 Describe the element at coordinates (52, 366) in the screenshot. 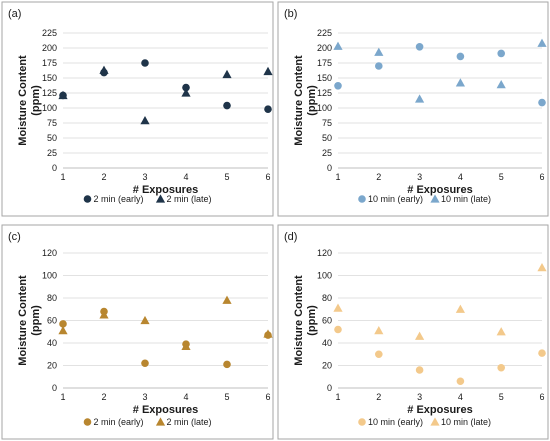

I see `y-tick-label: 20` at that location.